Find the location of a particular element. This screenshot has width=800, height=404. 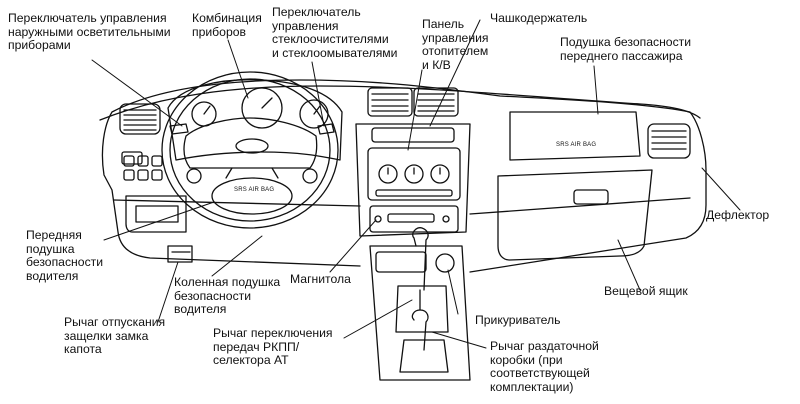

wiper-stalk-icon is located at coordinates (326, 129).